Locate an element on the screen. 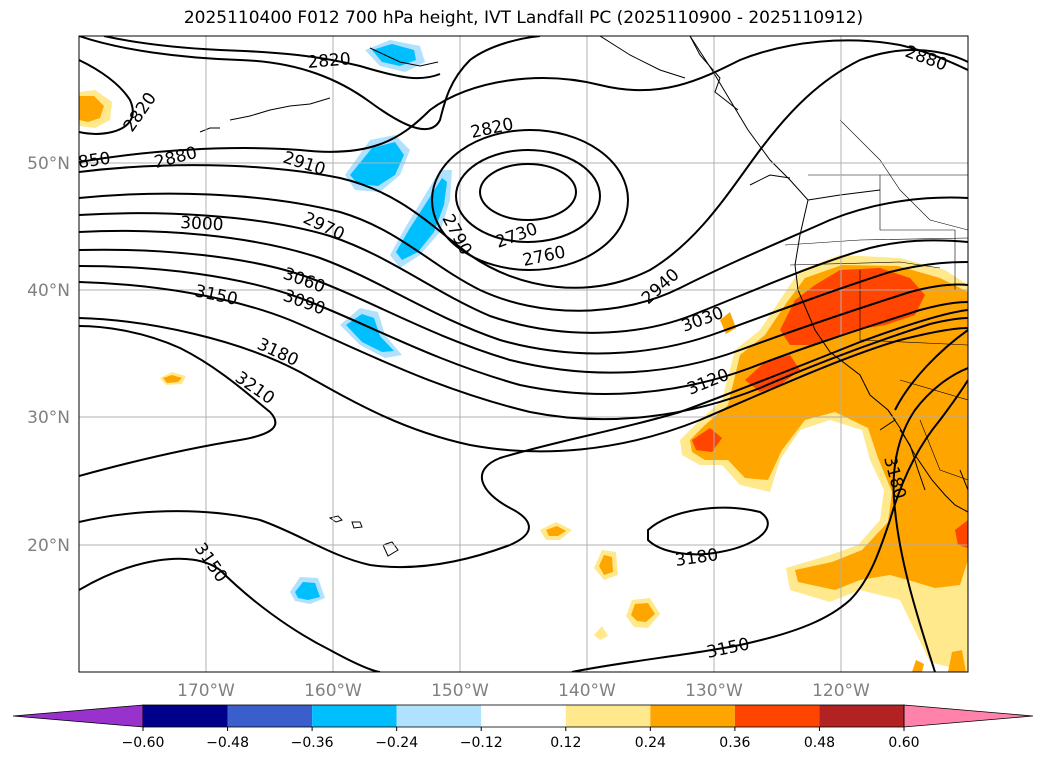 The image size is (1047, 765). colorbar-tick-label: 0.48 is located at coordinates (819, 743).